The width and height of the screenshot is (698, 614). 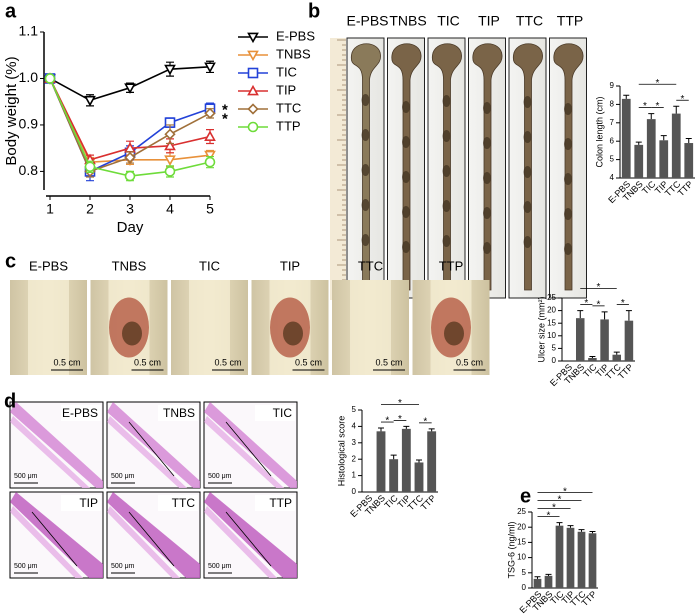 I want to click on photo-label: TIC, so click(x=209, y=265).